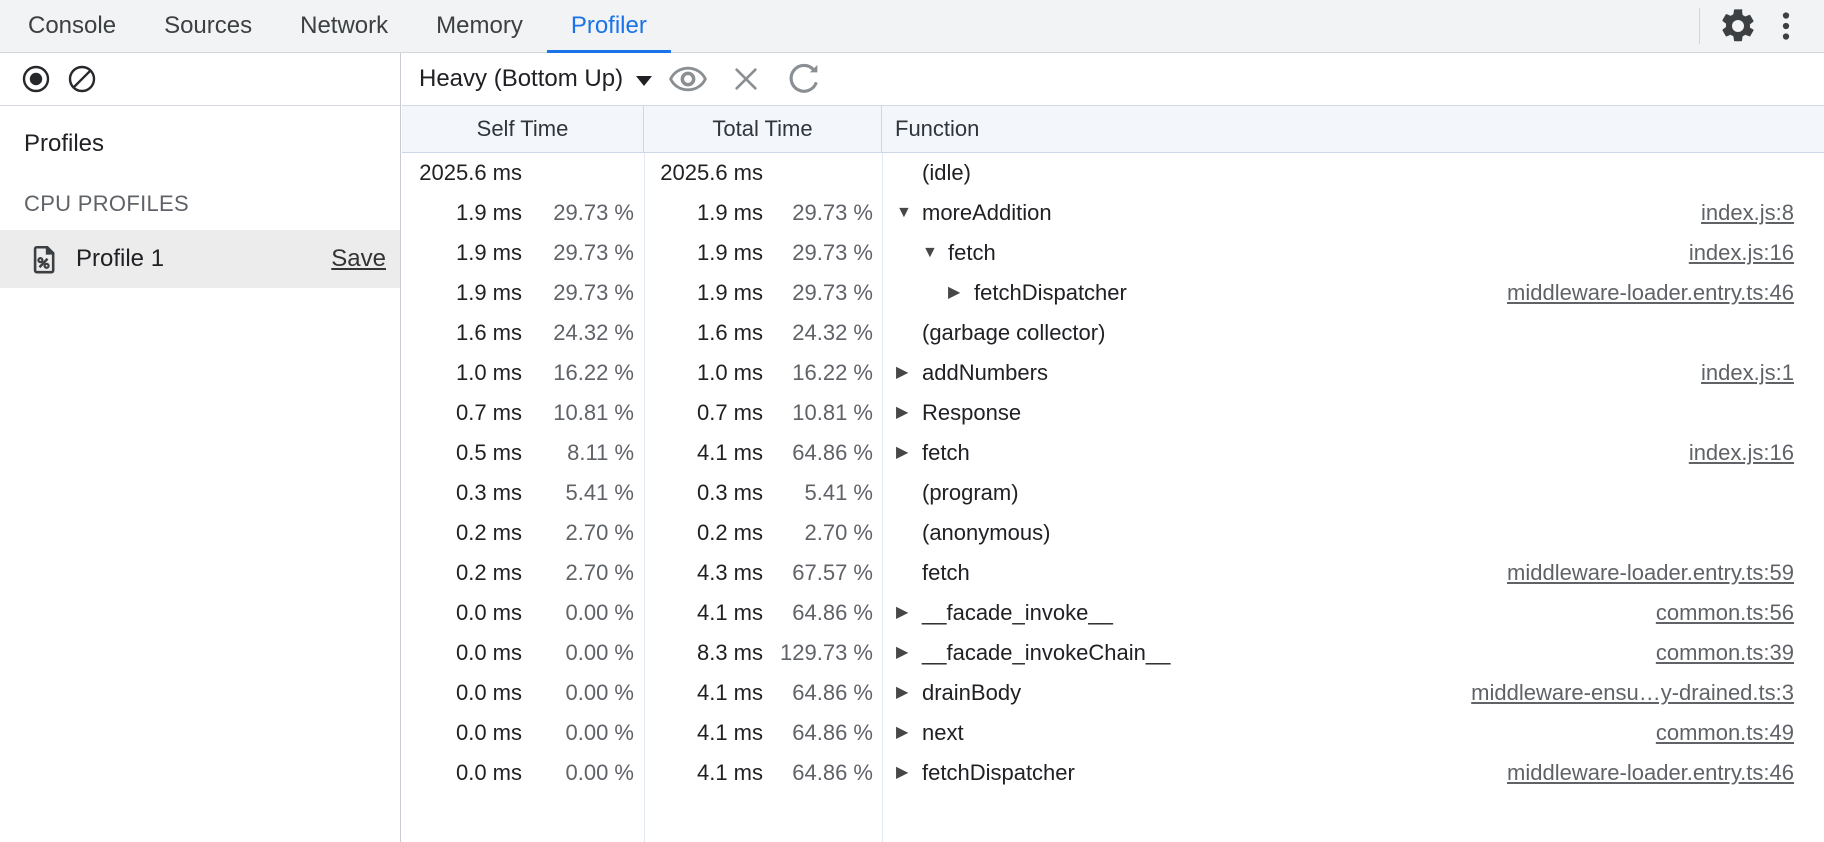  What do you see at coordinates (1113, 79) in the screenshot?
I see `profile-view-toolbar: Heavy (Bottom Up)` at bounding box center [1113, 79].